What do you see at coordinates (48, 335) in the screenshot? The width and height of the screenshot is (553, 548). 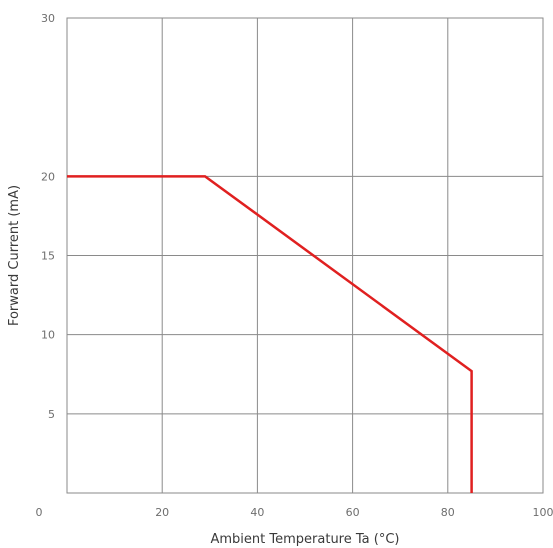 I see `y-tick-label: 10` at bounding box center [48, 335].